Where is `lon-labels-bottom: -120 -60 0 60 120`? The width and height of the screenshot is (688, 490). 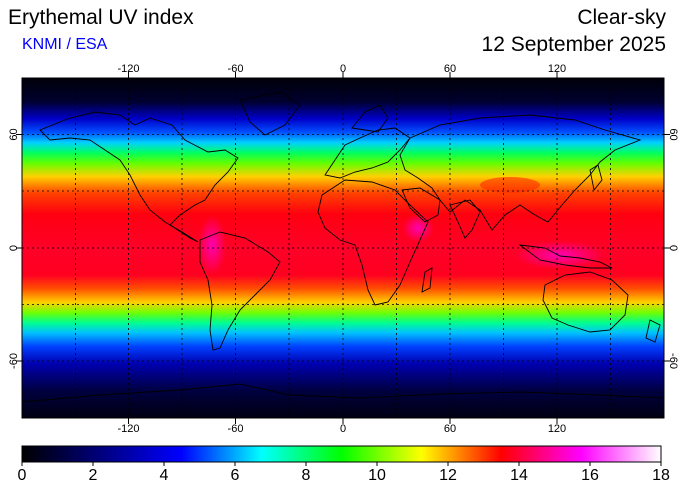
lon-labels-bottom: -120 -60 0 60 120 is located at coordinates (341, 429).